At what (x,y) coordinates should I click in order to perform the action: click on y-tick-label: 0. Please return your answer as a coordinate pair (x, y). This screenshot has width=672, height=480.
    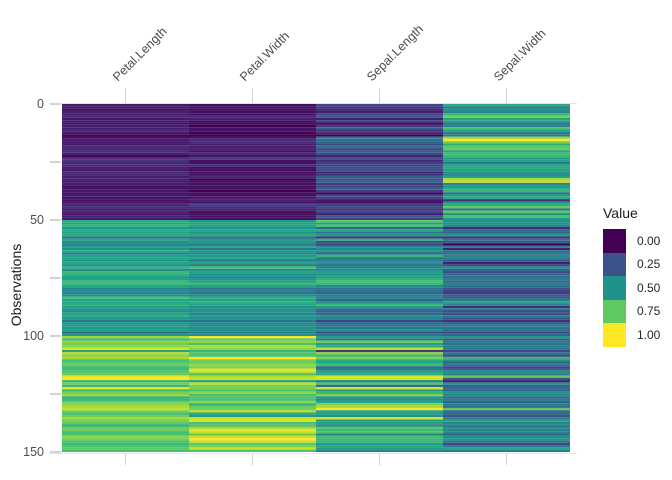
    Looking at the image, I should click on (40, 103).